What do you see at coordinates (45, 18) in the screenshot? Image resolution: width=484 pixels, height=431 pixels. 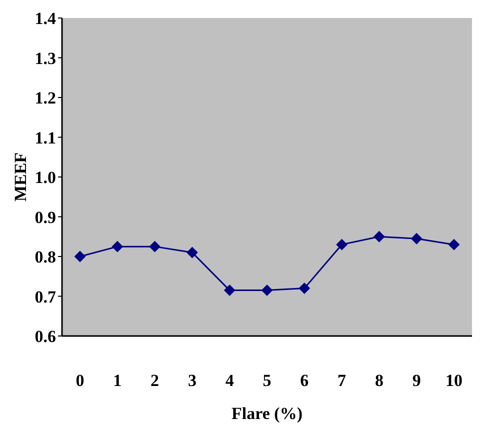 I see `y-tick-label: 1.4` at bounding box center [45, 18].